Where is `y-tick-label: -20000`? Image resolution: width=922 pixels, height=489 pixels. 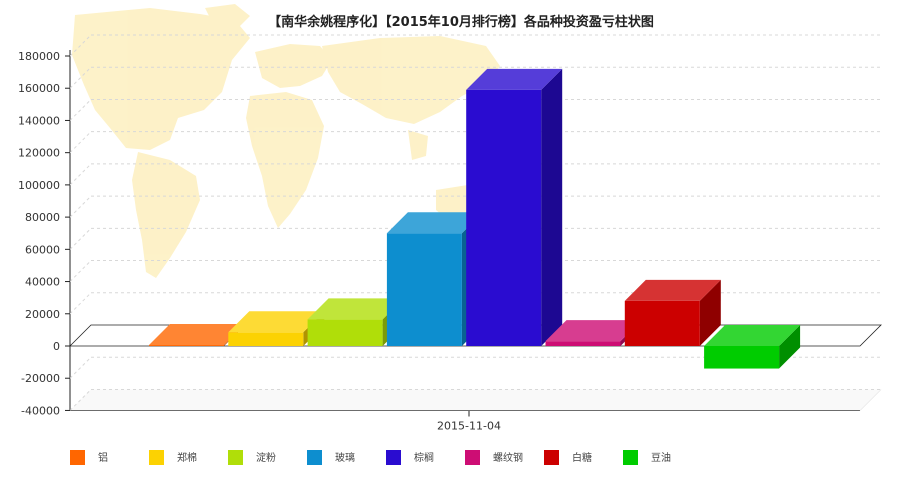 y-tick-label: -20000 is located at coordinates (40, 378).